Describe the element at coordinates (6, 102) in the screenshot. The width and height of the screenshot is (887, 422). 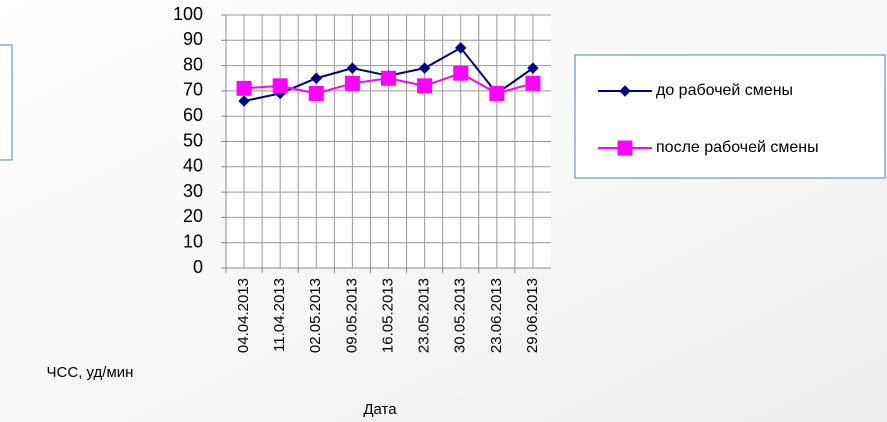
I see `side-box` at that location.